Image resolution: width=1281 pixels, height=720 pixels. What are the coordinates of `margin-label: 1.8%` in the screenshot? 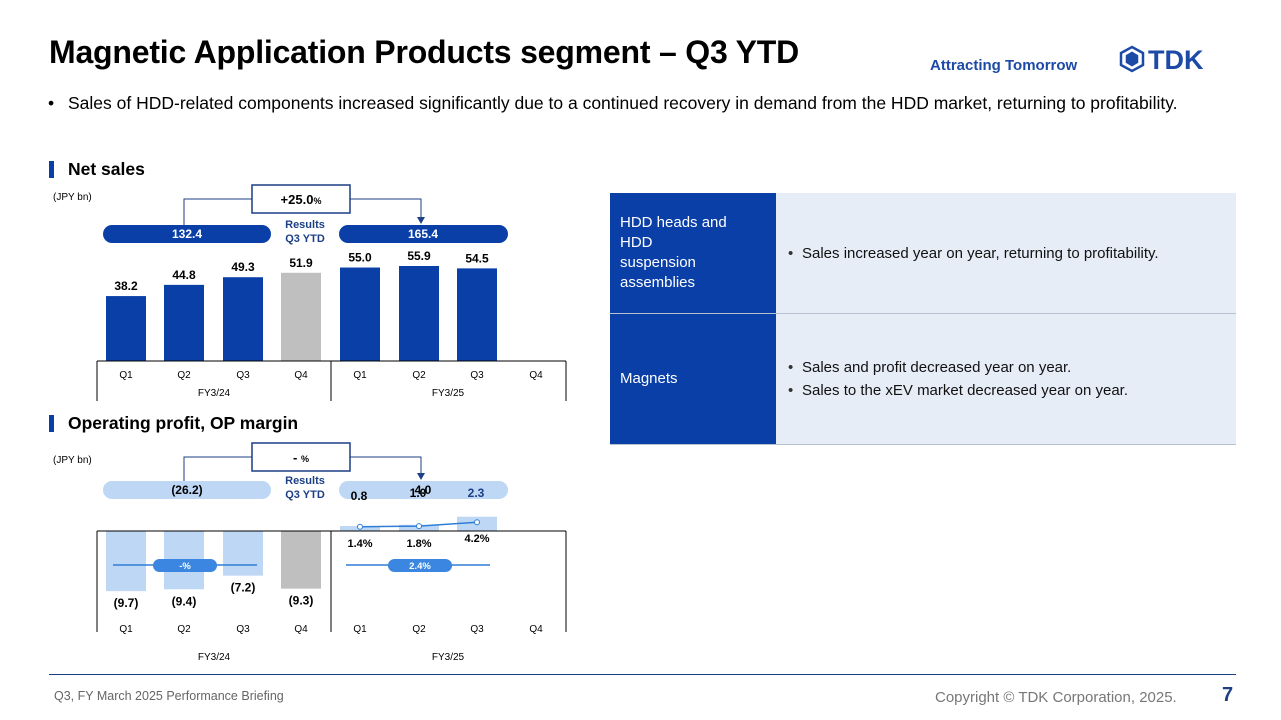 It's located at (418, 544).